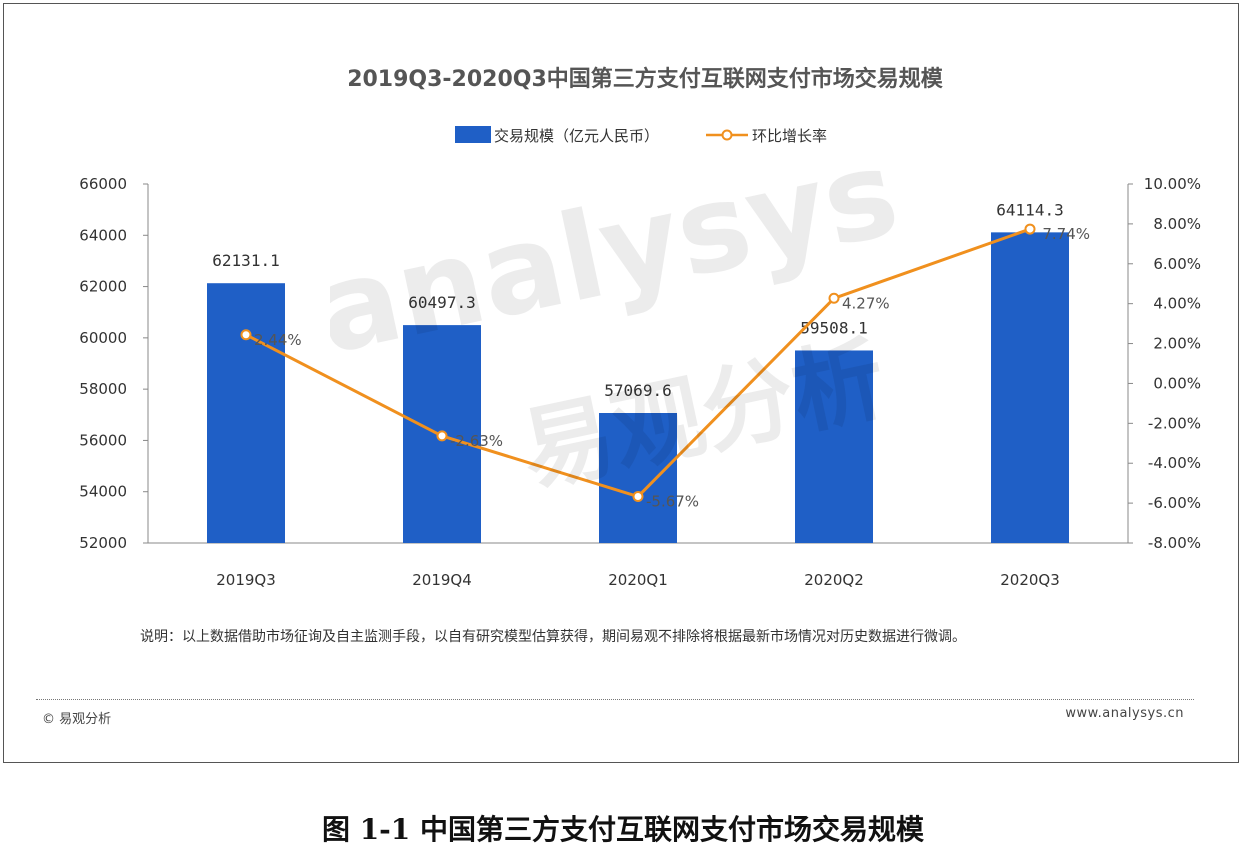 This screenshot has height=852, width=1246. I want to click on legend-bar-label: 交易规模（亿元人民币）, so click(576, 136).